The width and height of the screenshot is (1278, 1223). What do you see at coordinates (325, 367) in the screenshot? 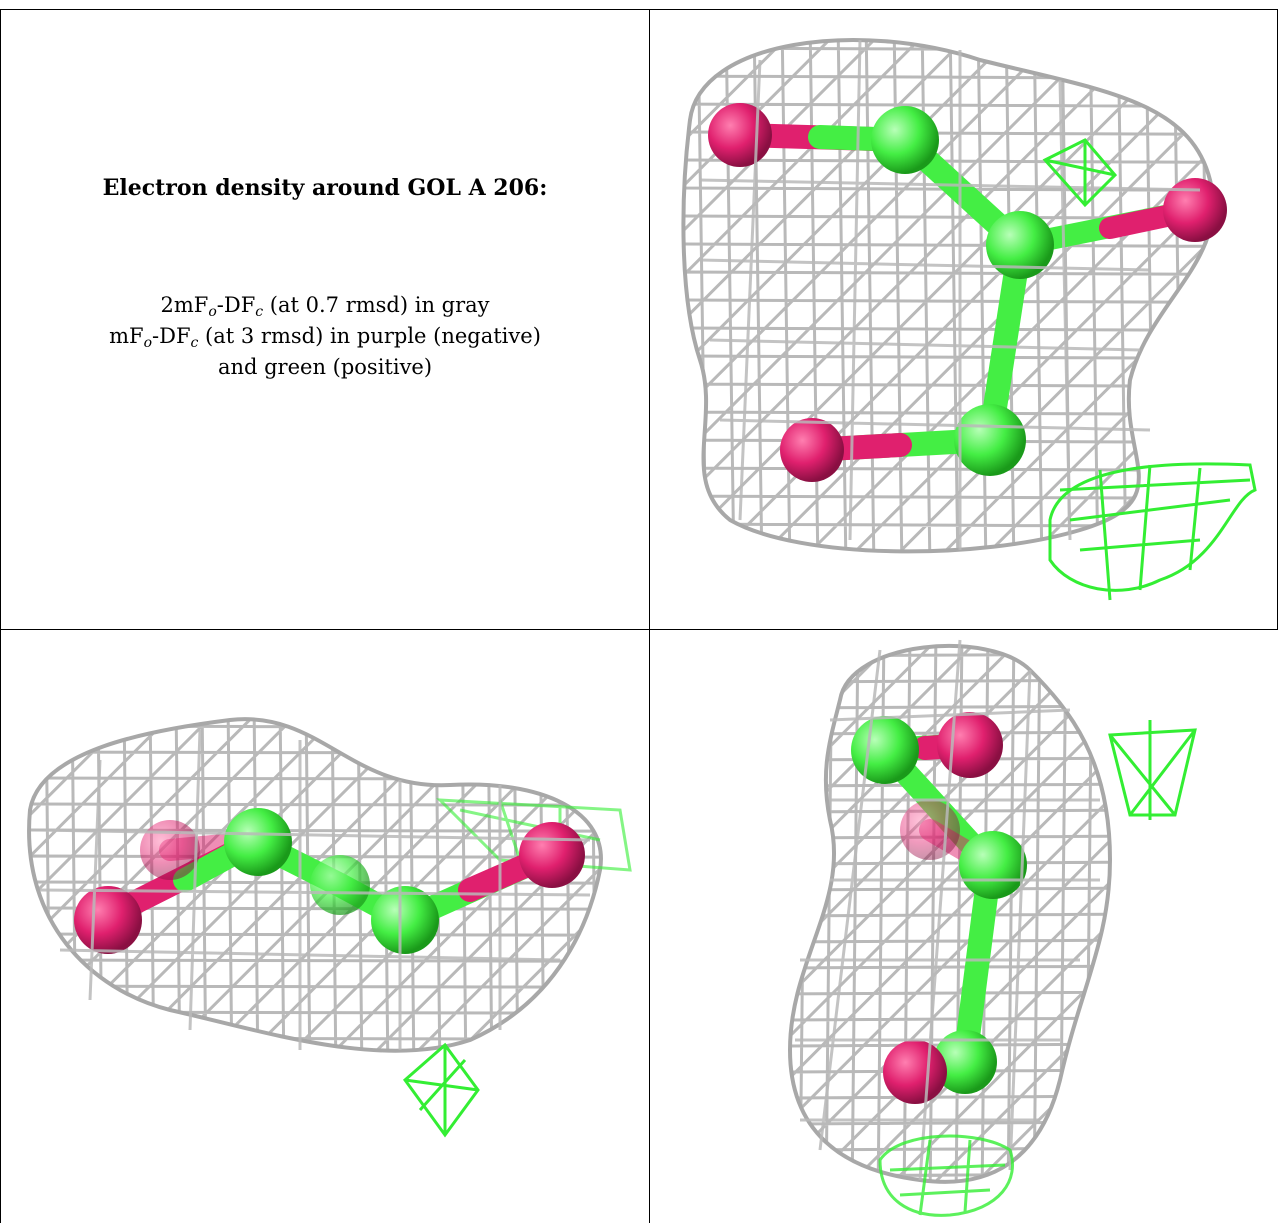
I see `legend-line-positive: and green (positive)` at bounding box center [325, 367].